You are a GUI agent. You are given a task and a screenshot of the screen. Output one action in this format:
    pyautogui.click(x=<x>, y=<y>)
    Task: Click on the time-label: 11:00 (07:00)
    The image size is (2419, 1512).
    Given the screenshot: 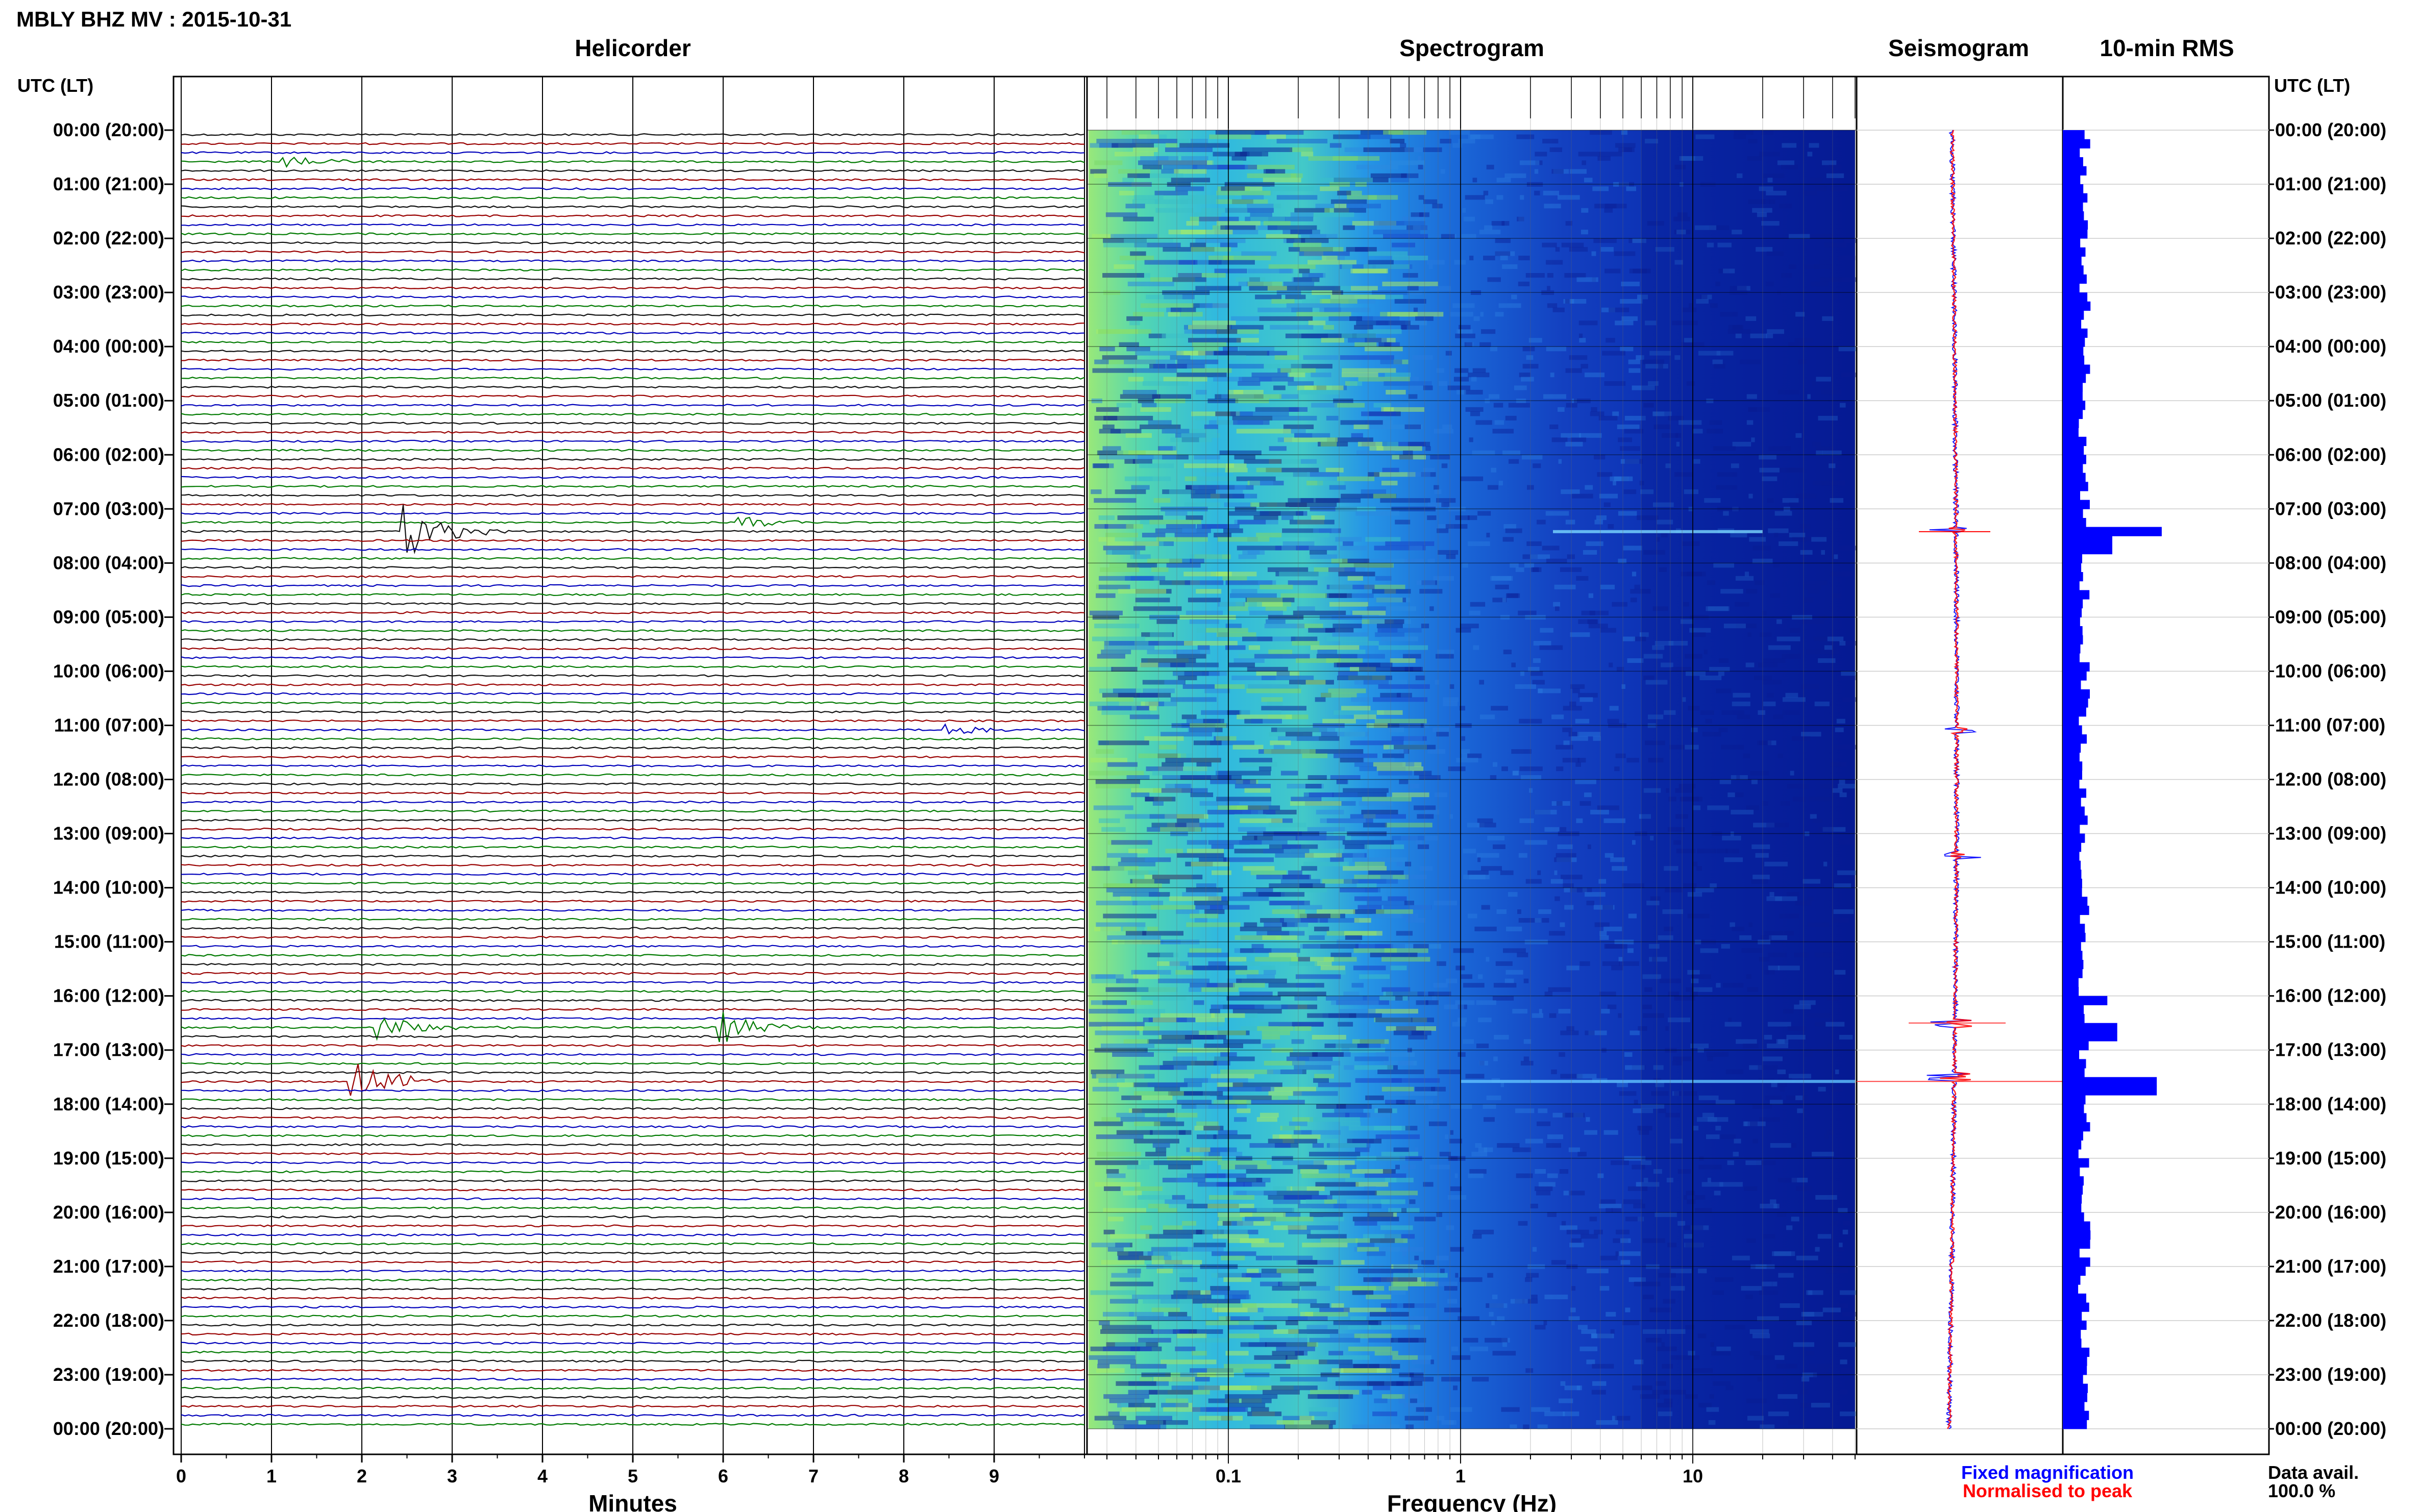 What is the action you would take?
    pyautogui.click(x=109, y=724)
    